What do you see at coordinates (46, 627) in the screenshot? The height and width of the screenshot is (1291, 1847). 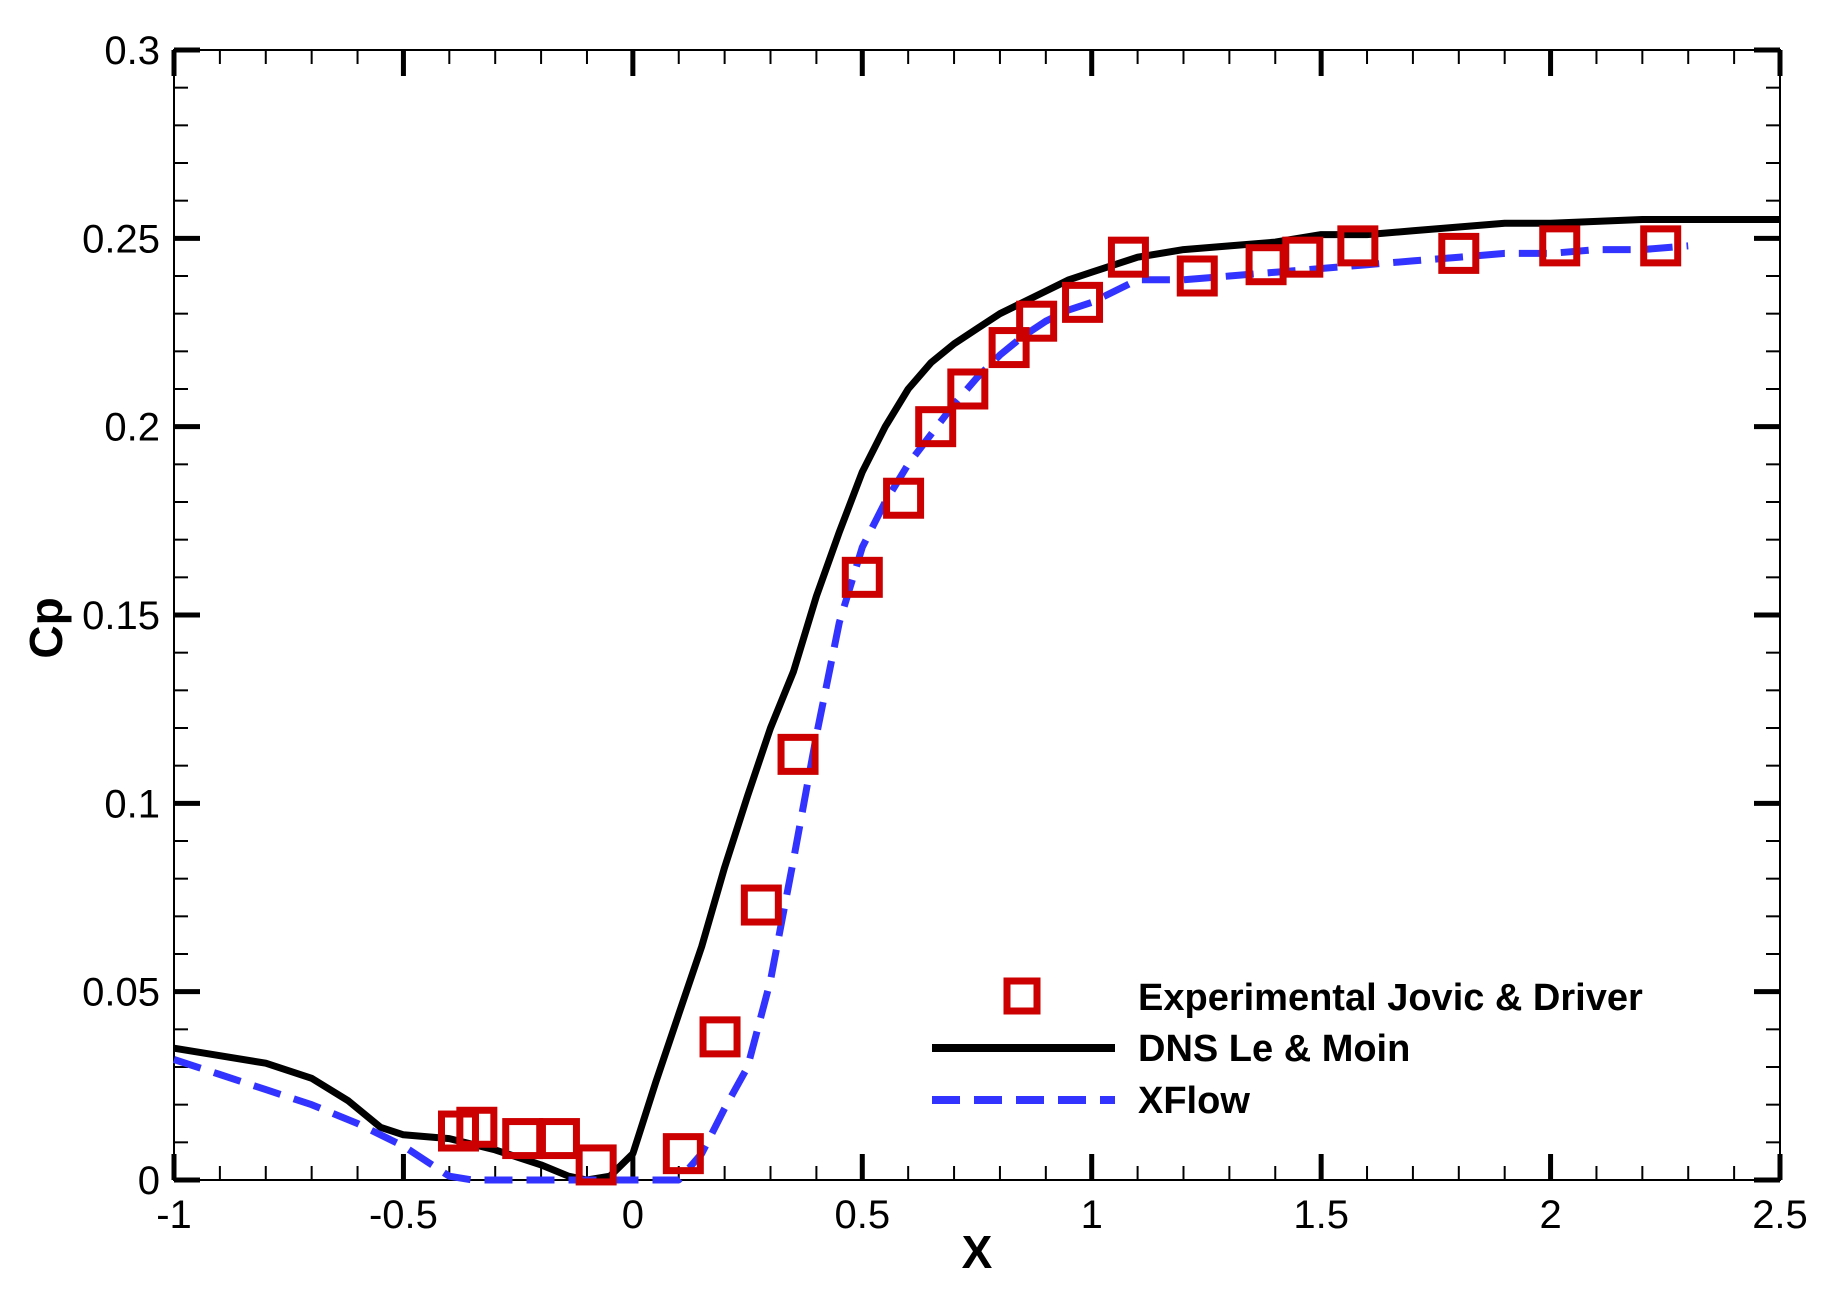 I see `y-axis-title: Cp` at bounding box center [46, 627].